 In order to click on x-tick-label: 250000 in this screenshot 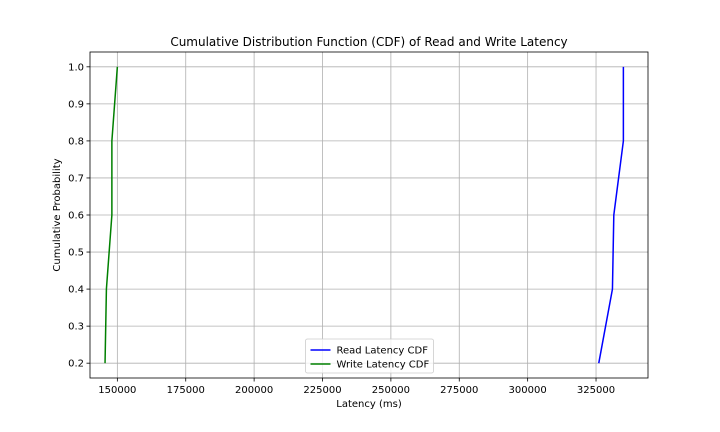, I will do `click(391, 390)`.